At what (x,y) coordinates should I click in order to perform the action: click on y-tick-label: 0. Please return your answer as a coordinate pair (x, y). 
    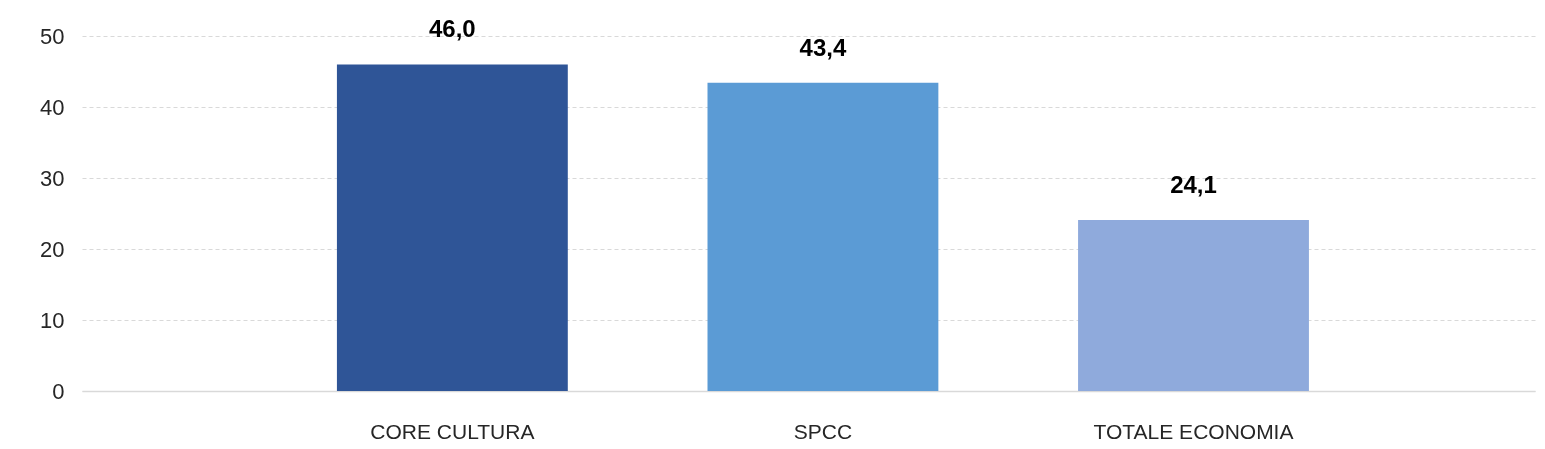
    Looking at the image, I should click on (58, 391).